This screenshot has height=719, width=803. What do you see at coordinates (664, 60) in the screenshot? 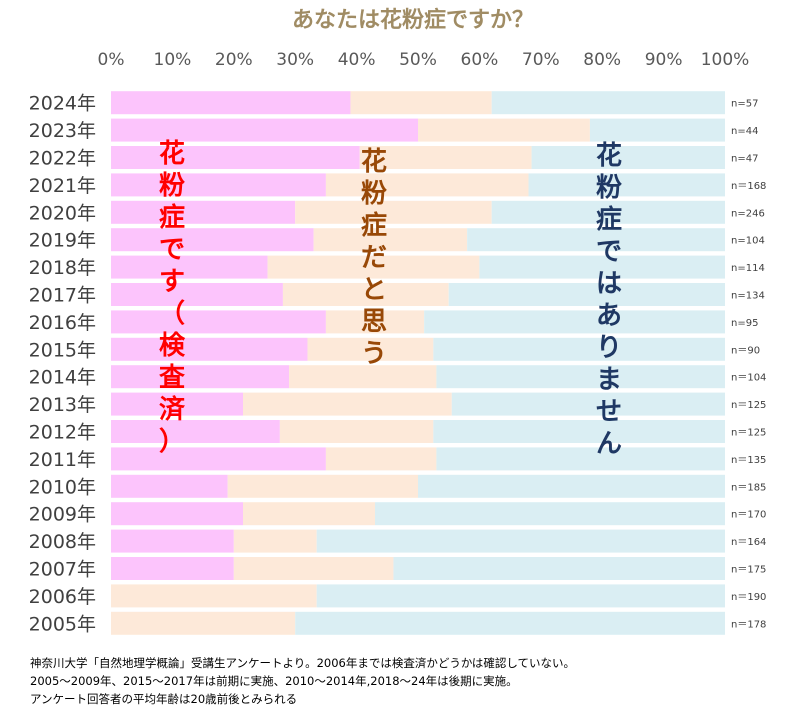
I see `x-tick-label: 90%` at bounding box center [664, 60].